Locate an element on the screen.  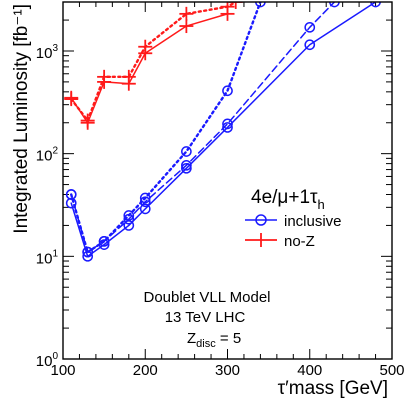
x-tick-labels: 100 200 300 400 500 is located at coordinates (227, 370).